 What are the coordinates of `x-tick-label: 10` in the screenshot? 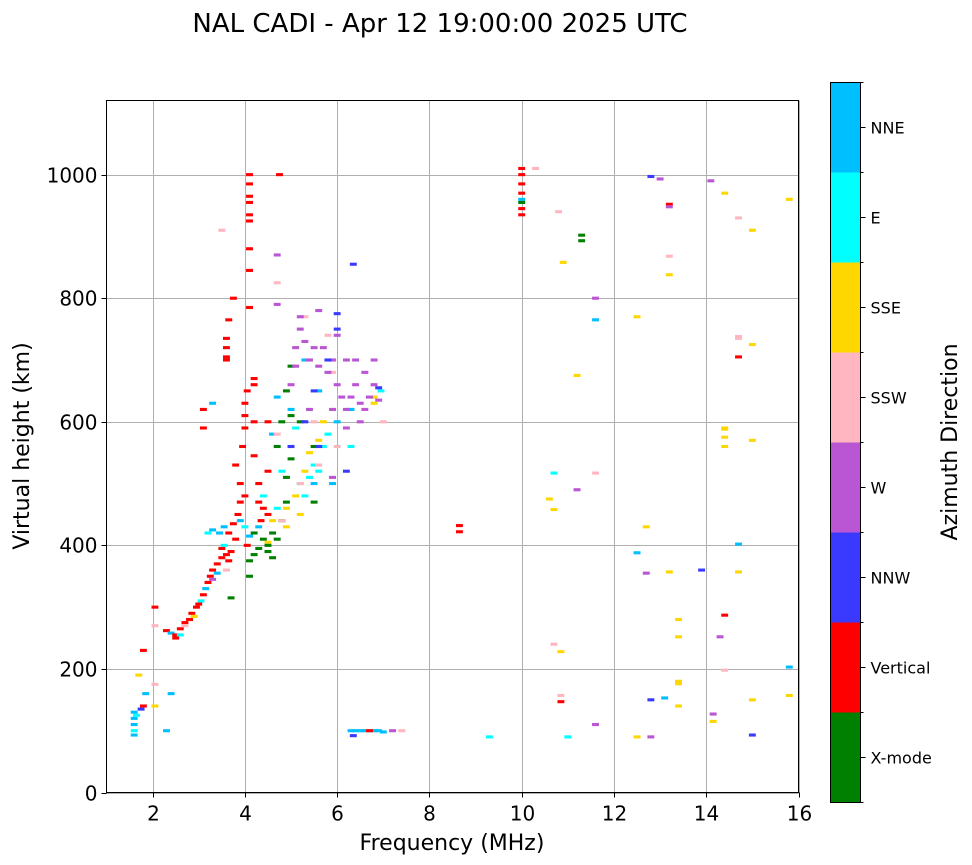 It's located at (522, 814).